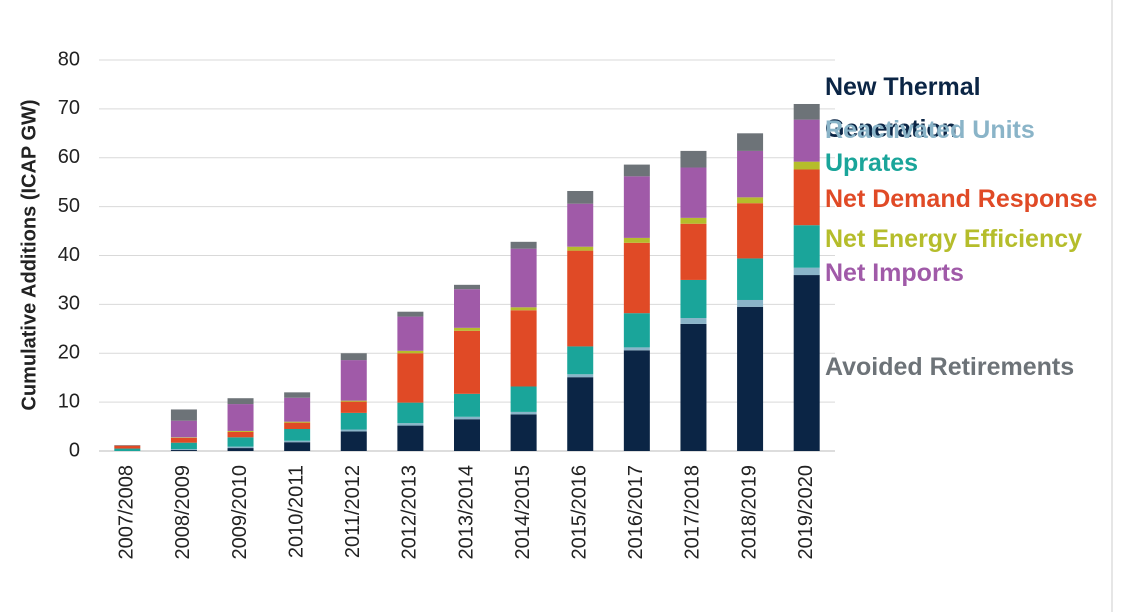 This screenshot has height=612, width=1147. What do you see at coordinates (69, 108) in the screenshot?
I see `y-tick-label: 70` at bounding box center [69, 108].